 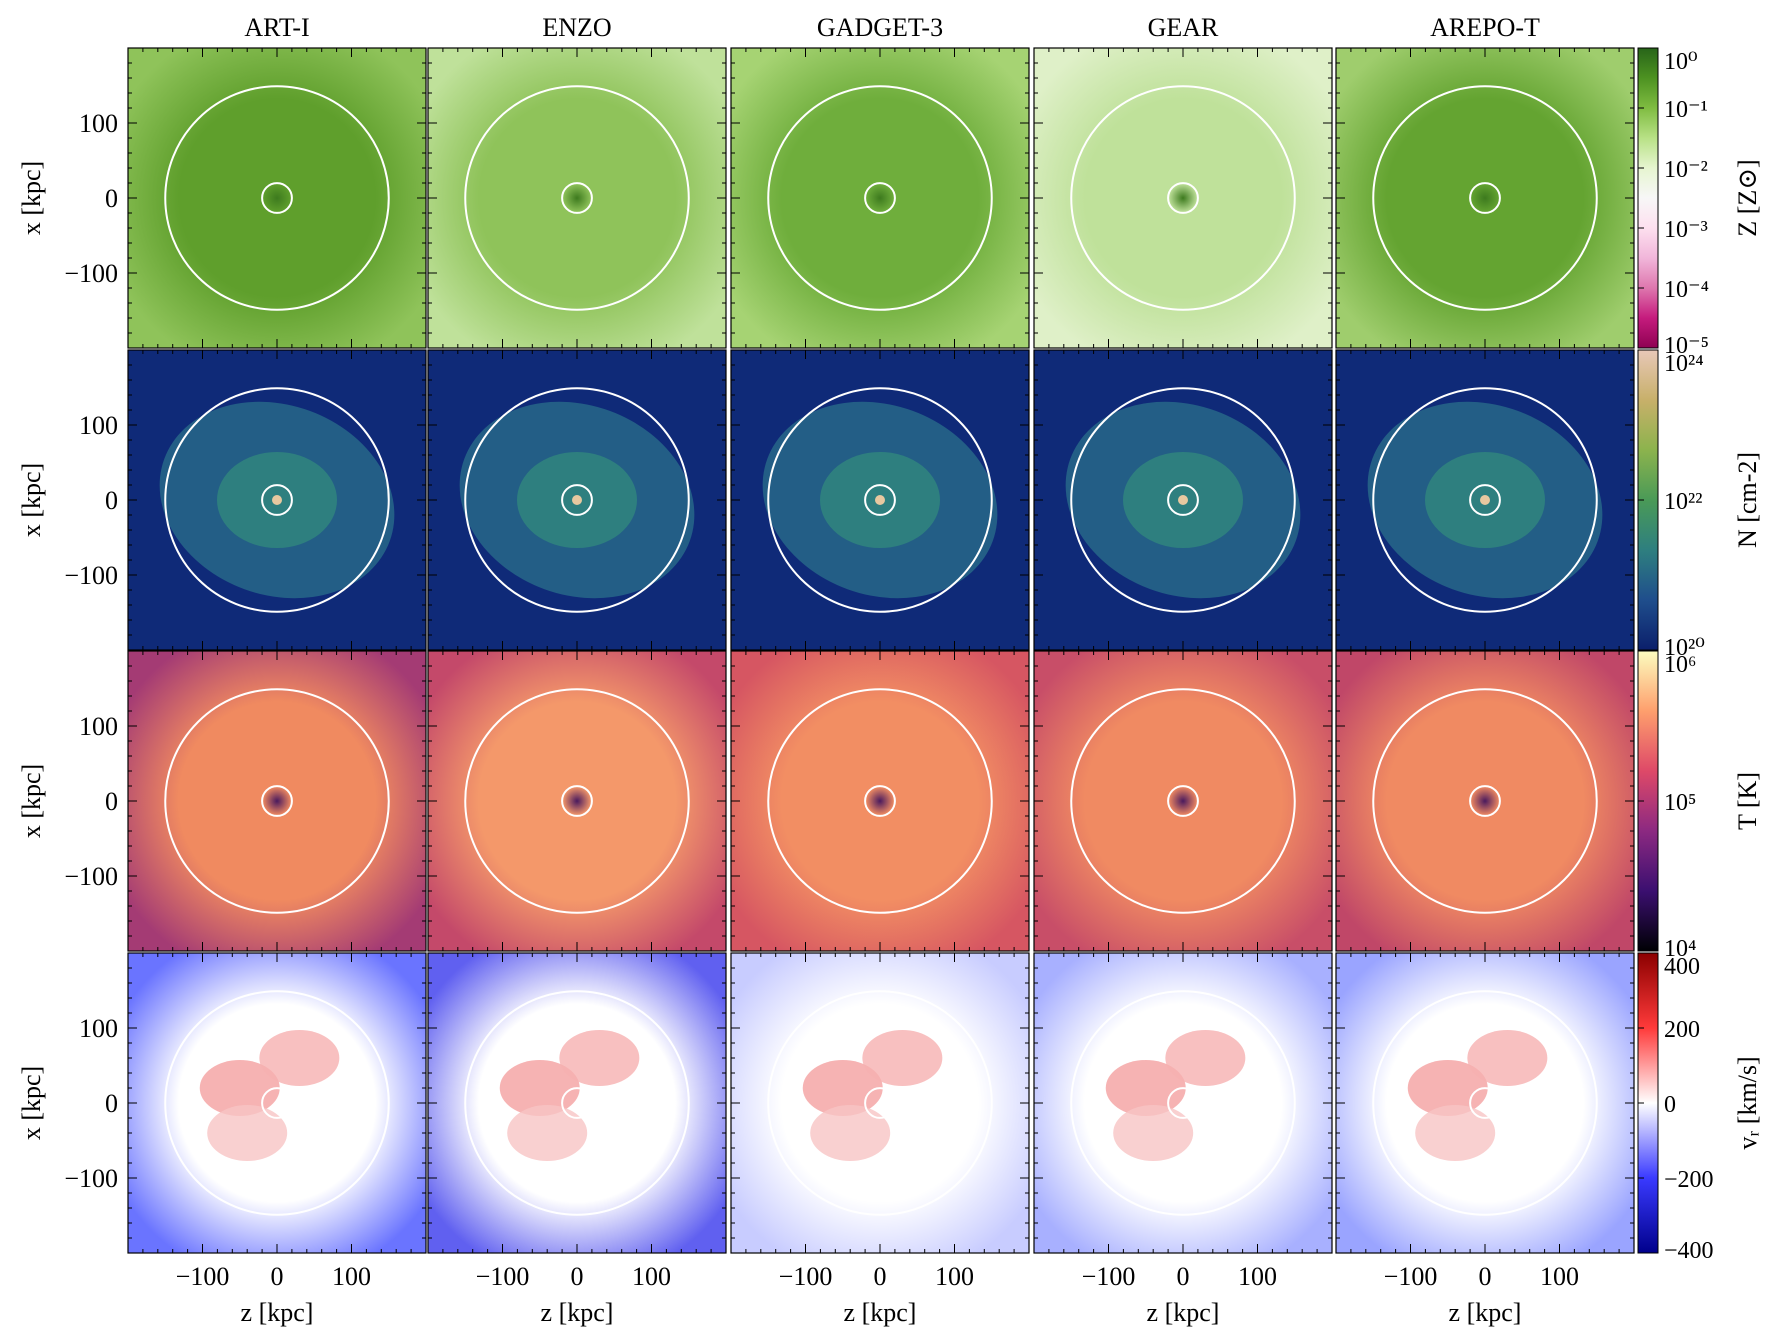 I want to click on panel-metallicity-gear, so click(x=1183, y=198).